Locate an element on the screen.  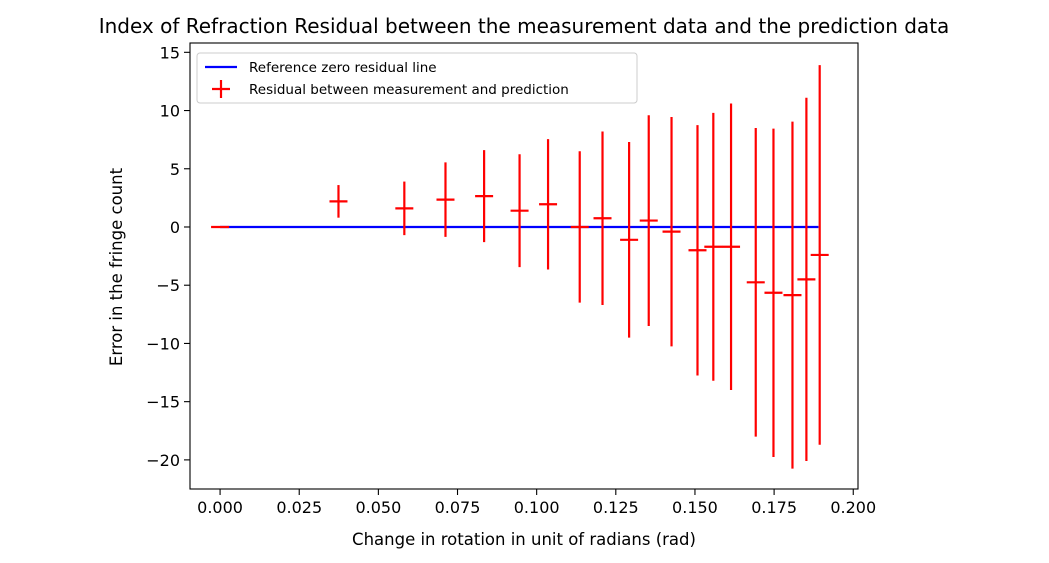
x-tick-label: 0.175 is located at coordinates (774, 507).